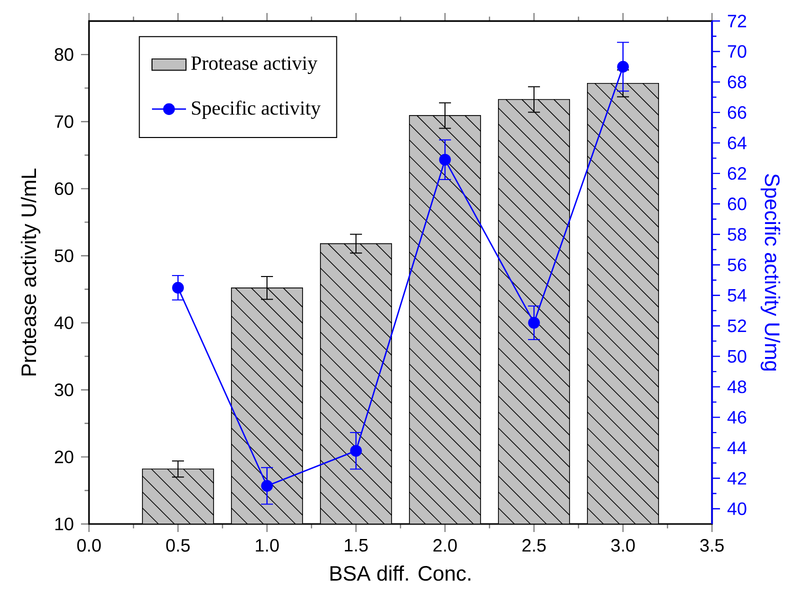 Image resolution: width=798 pixels, height=594 pixels. I want to click on y2-tick-label: 46, so click(736, 417).